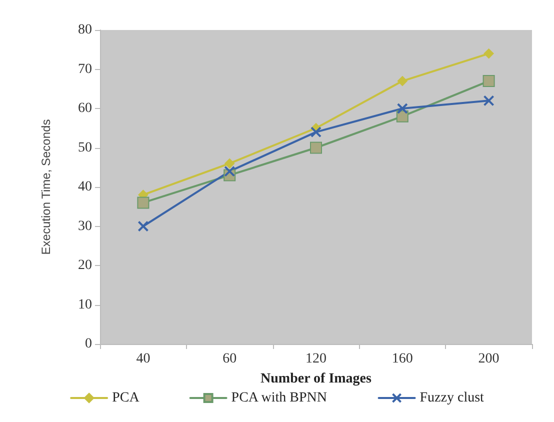  Describe the element at coordinates (143, 359) in the screenshot. I see `x-tick-label: 40` at that location.